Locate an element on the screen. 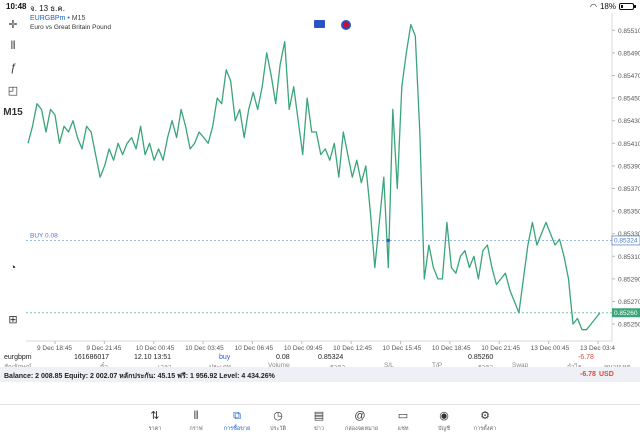 This screenshot has height=447, width=640. y-tick-label: 0.85330 is located at coordinates (629, 234).